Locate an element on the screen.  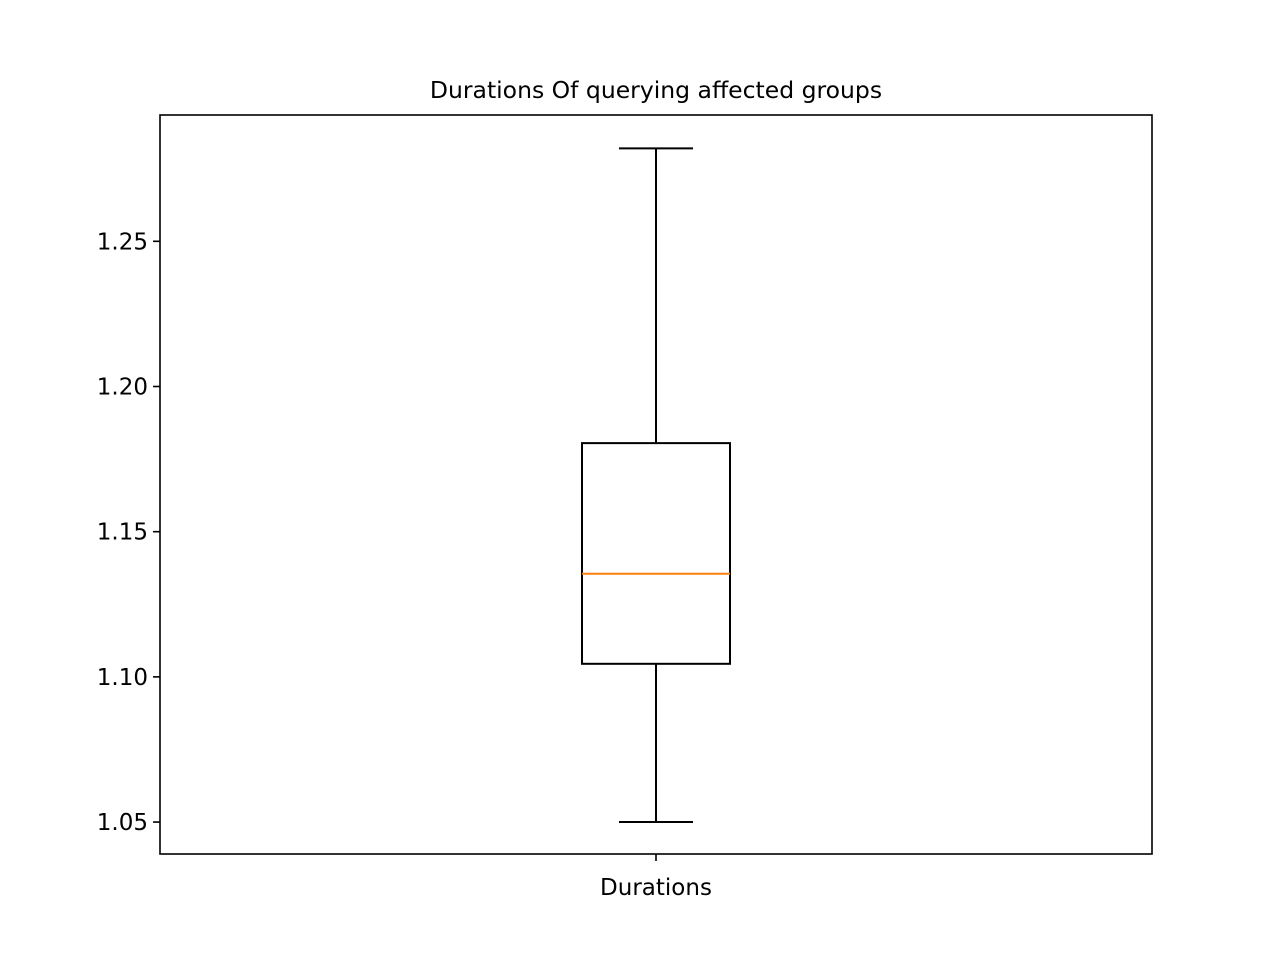
chart-title: Durations Of querying affected groups is located at coordinates (656, 90).